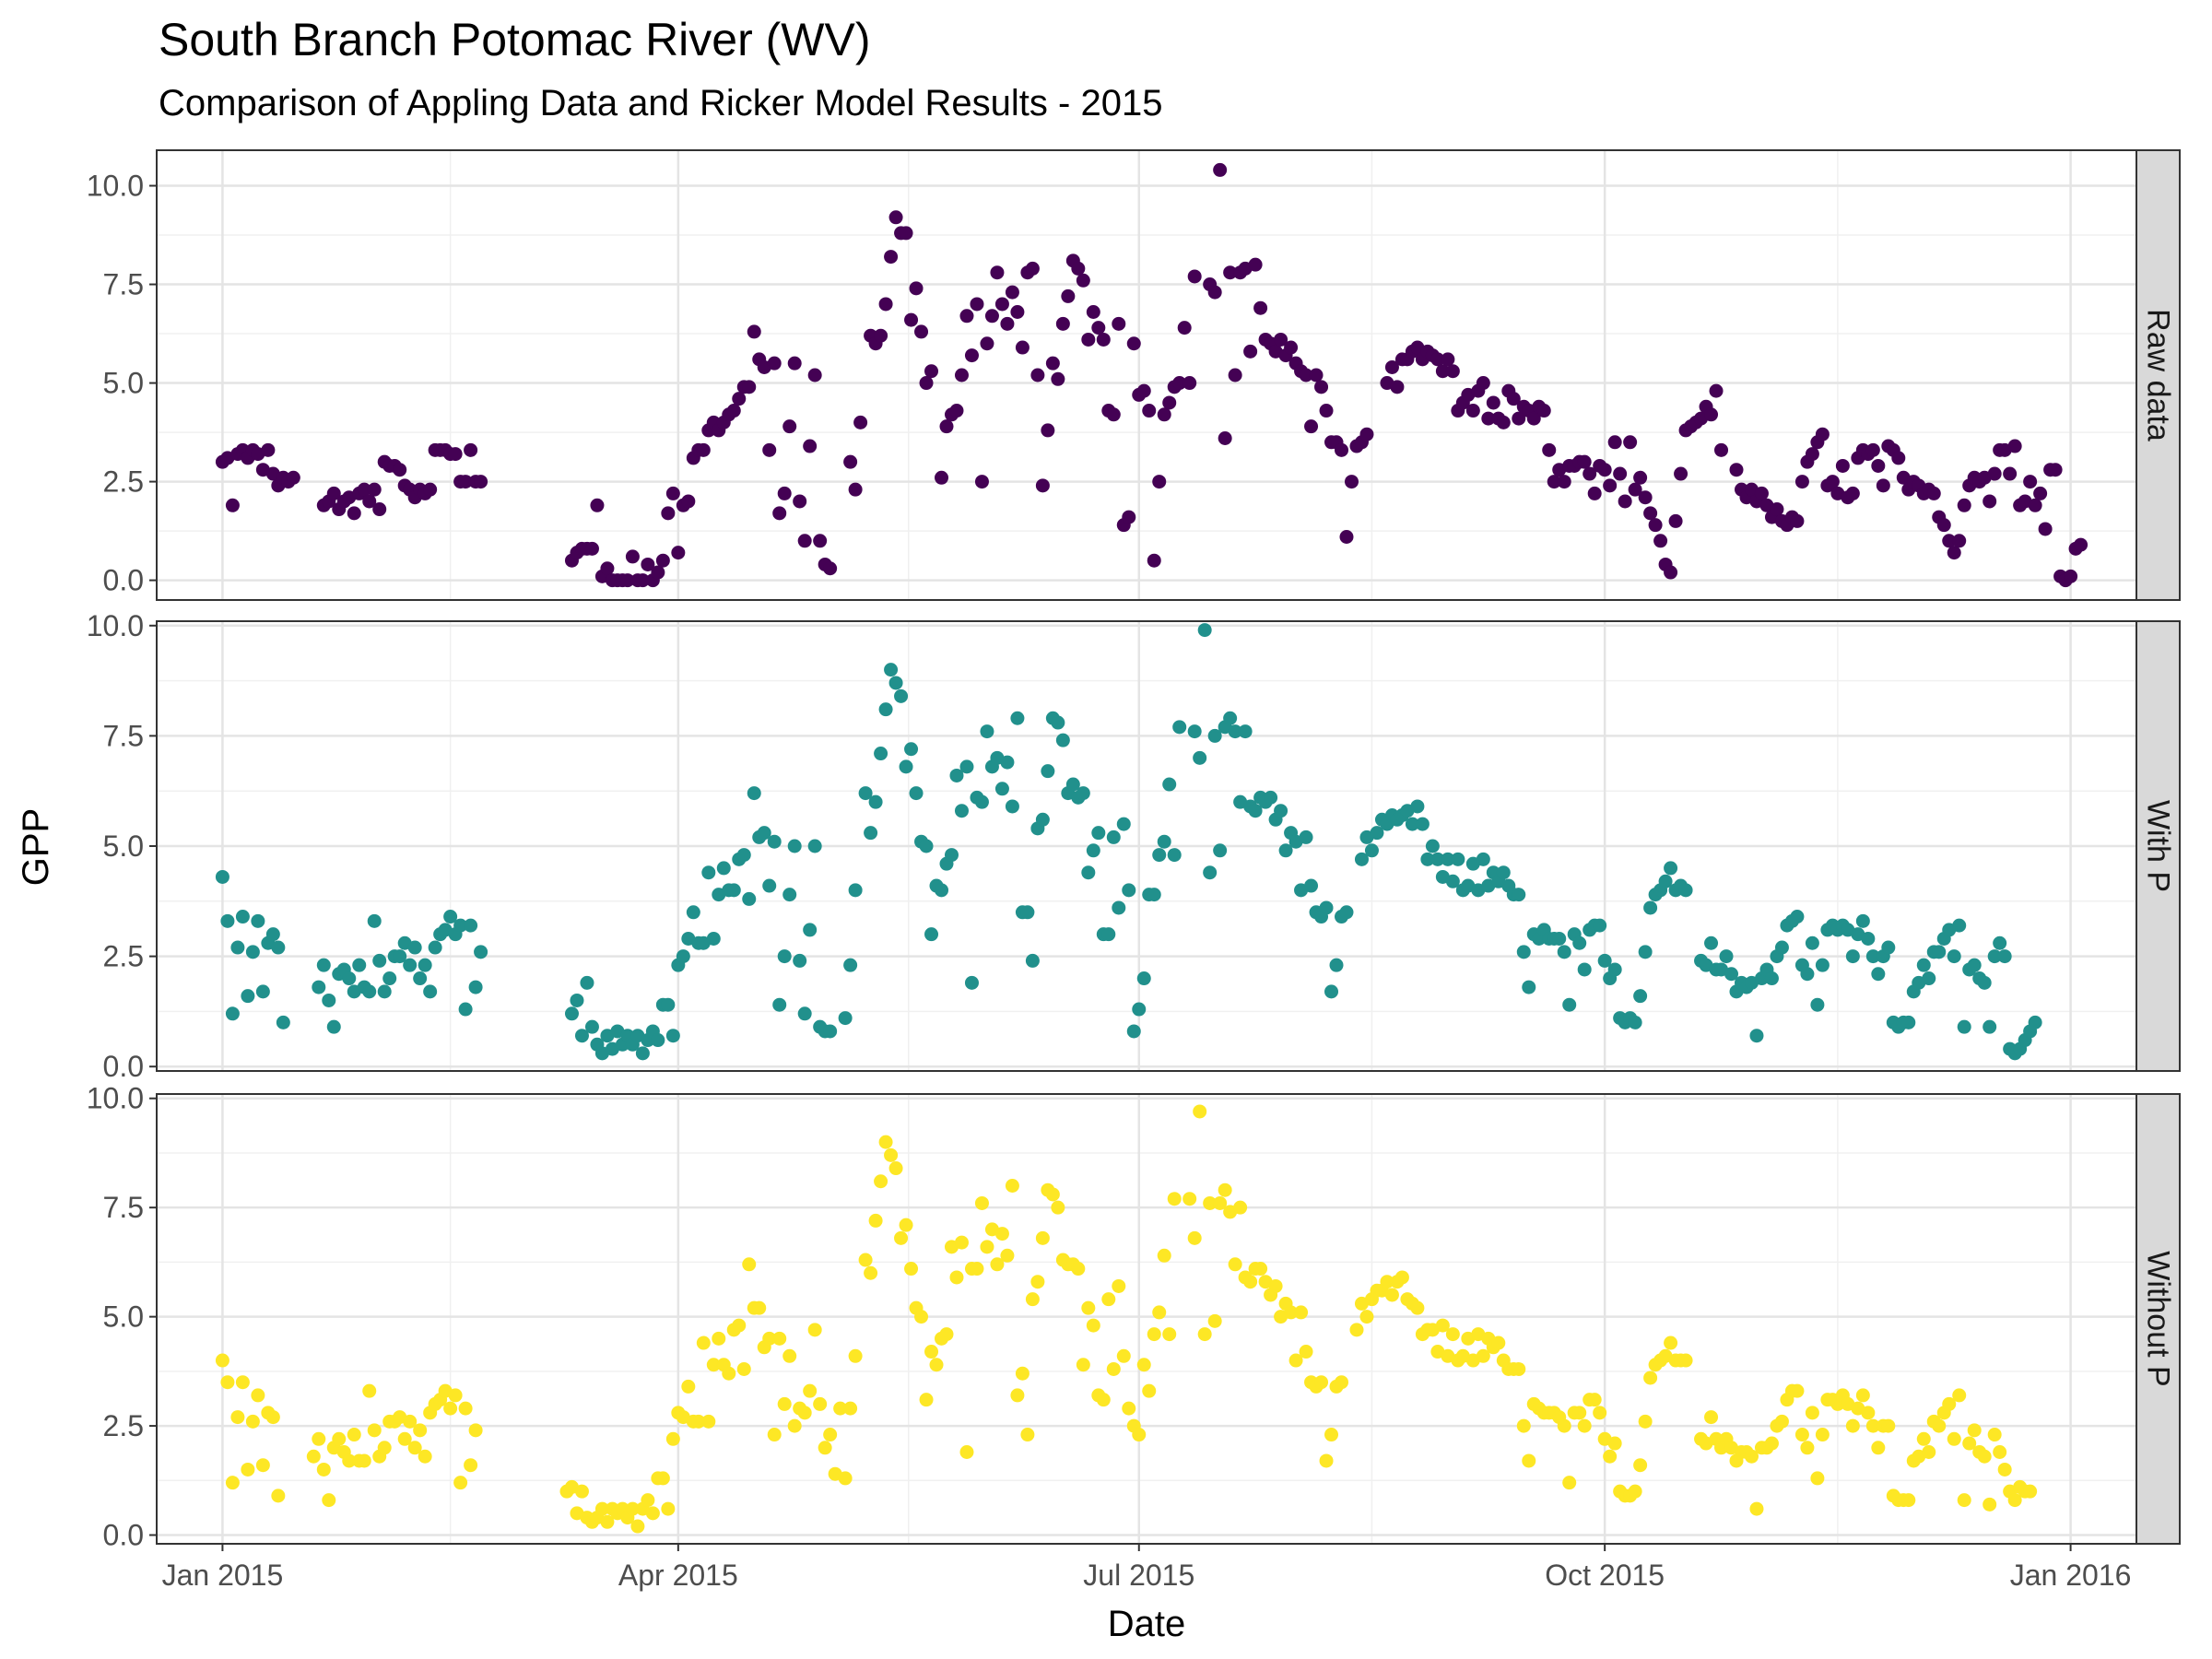  I want to click on x-tick-label: Apr 2015, so click(678, 1575).